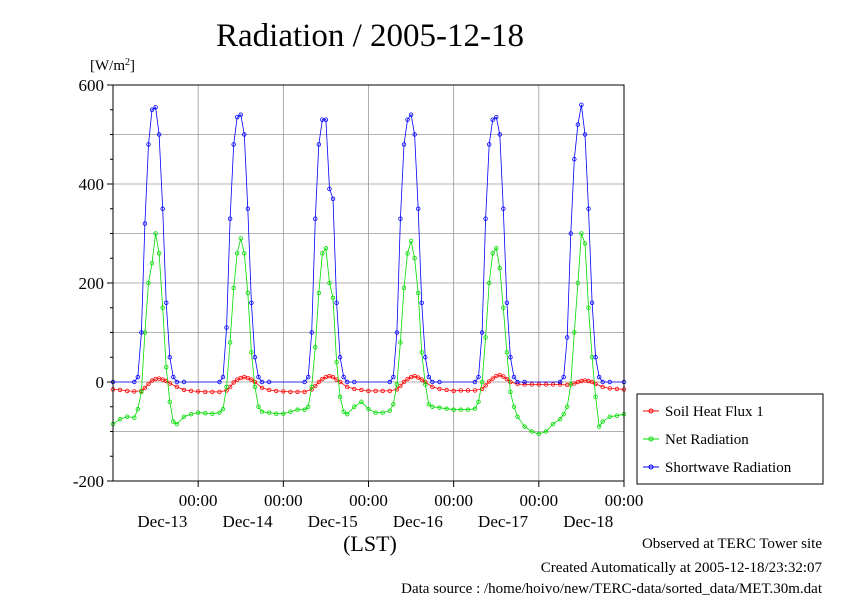 The height and width of the screenshot is (598, 842). I want to click on legend-entry-label: Soil Heat Flux 1, so click(714, 412).